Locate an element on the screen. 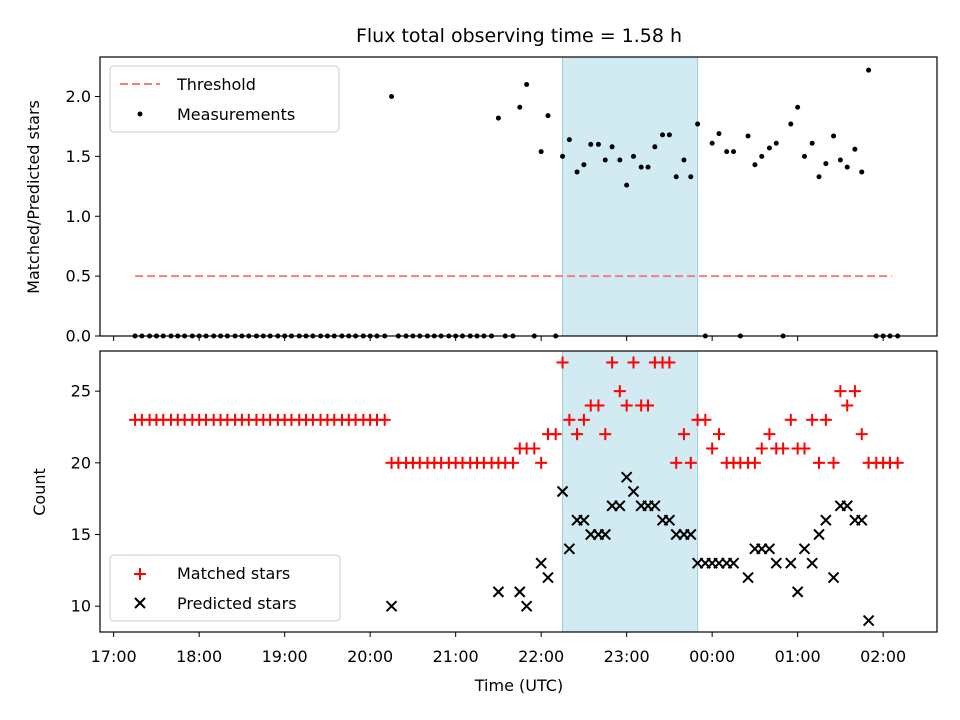 The height and width of the screenshot is (720, 960). x-tick-label: 02:00 is located at coordinates (883, 656).